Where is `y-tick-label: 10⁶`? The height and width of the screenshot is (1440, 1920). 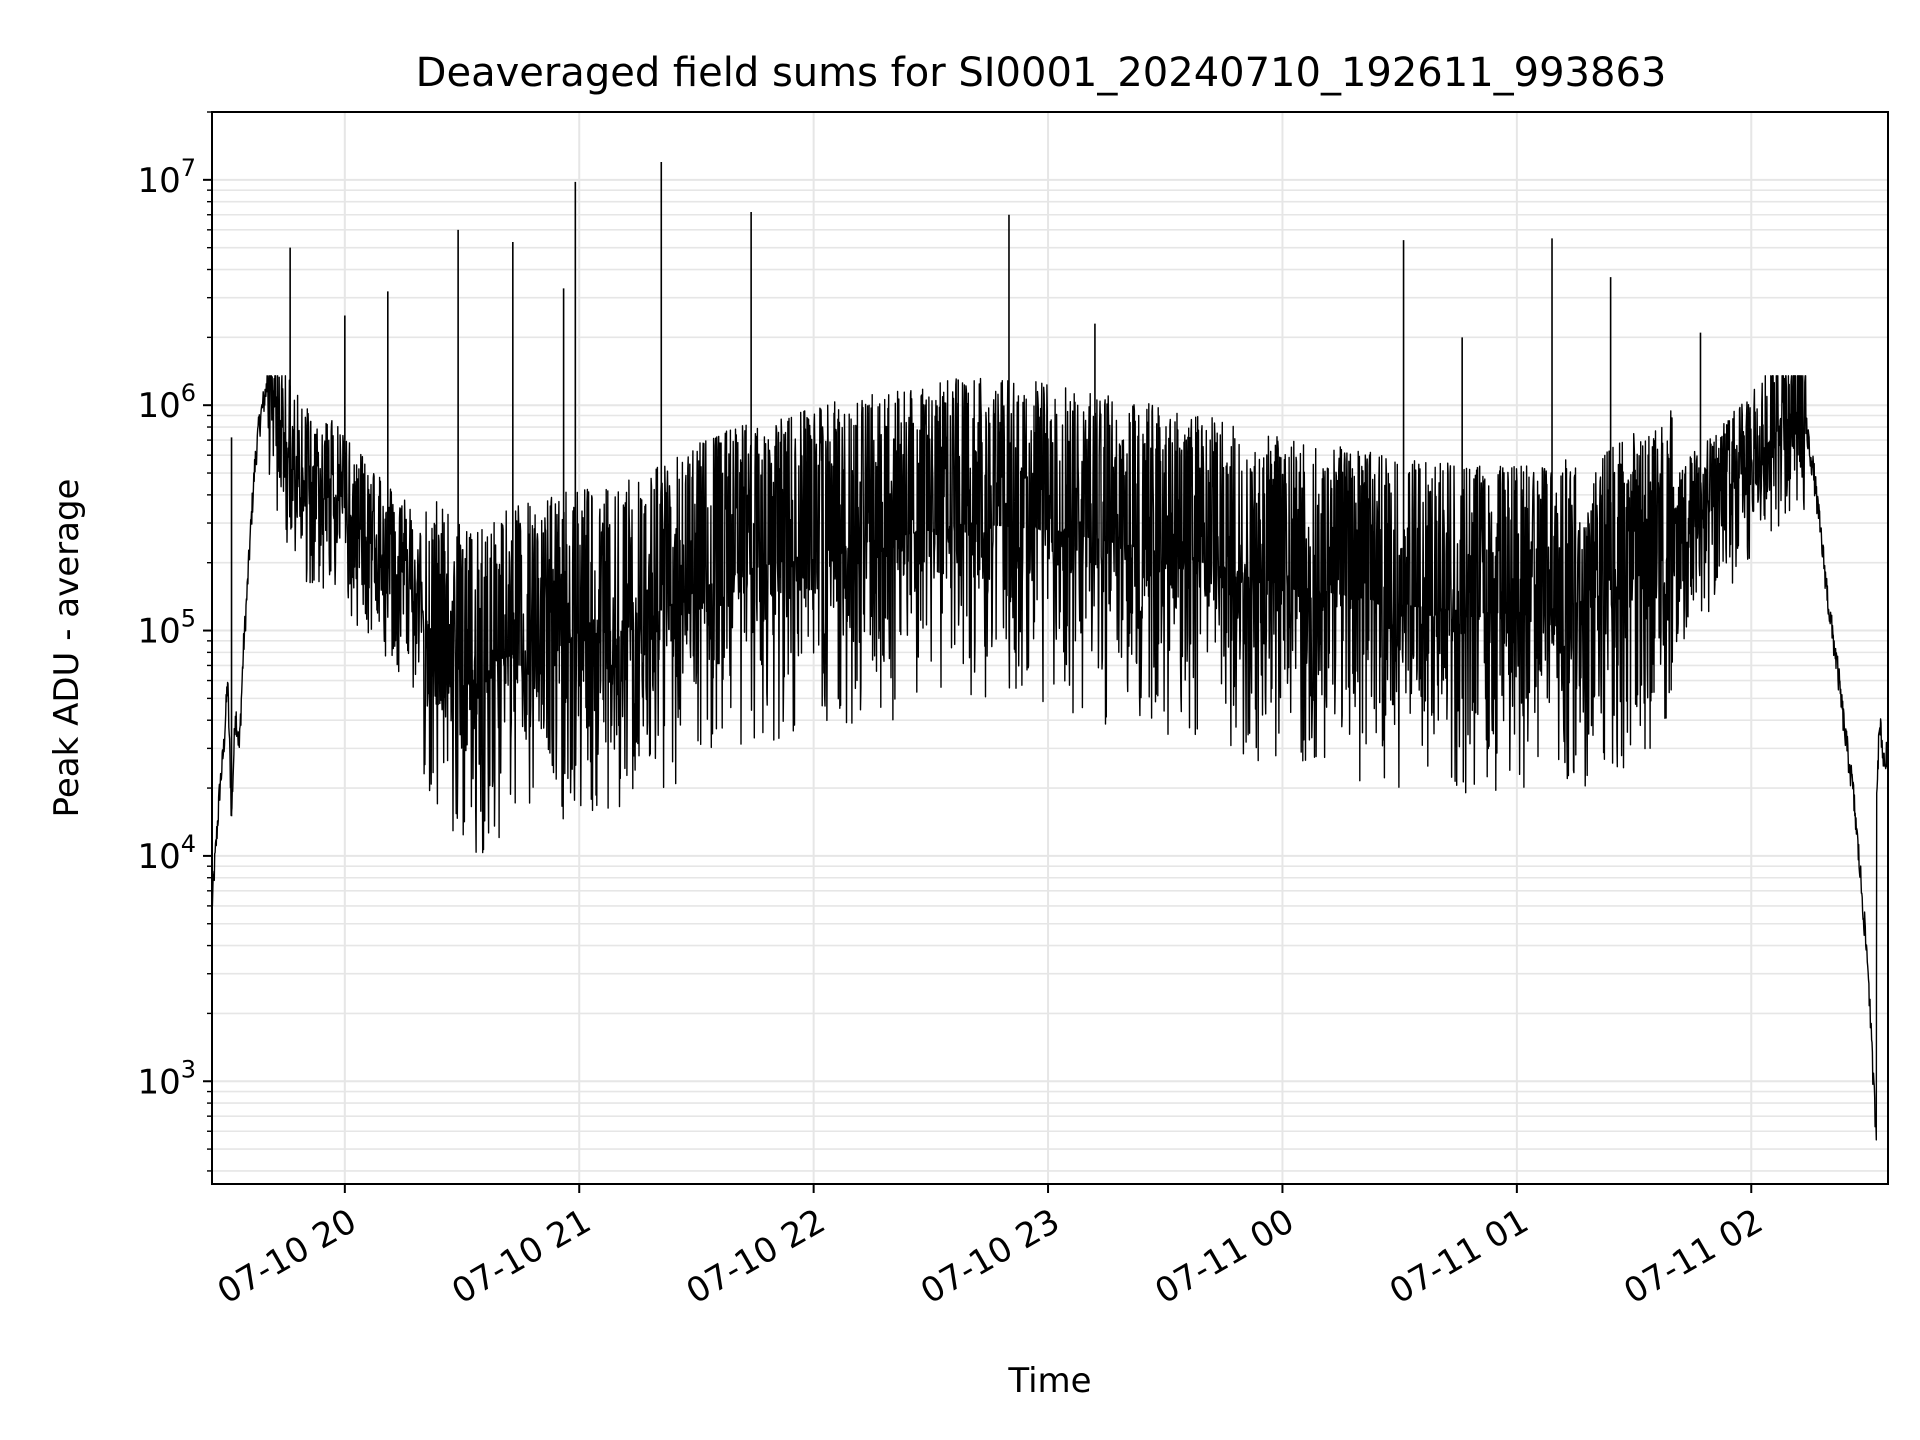 y-tick-label: 10⁶ is located at coordinates (166, 402).